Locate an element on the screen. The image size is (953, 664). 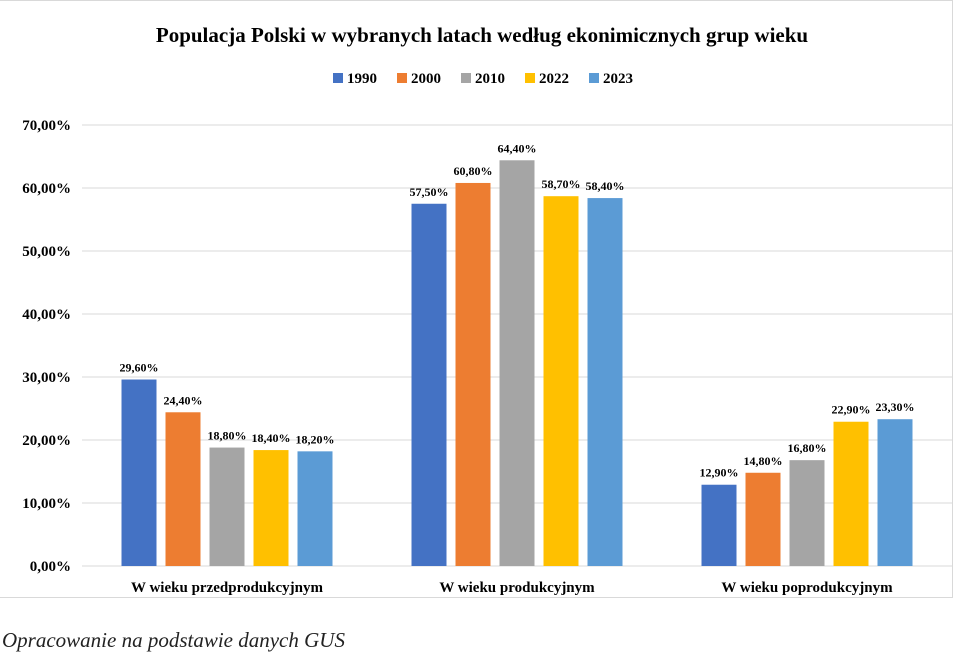
y-tick-label: 60,00% is located at coordinates (46, 189).